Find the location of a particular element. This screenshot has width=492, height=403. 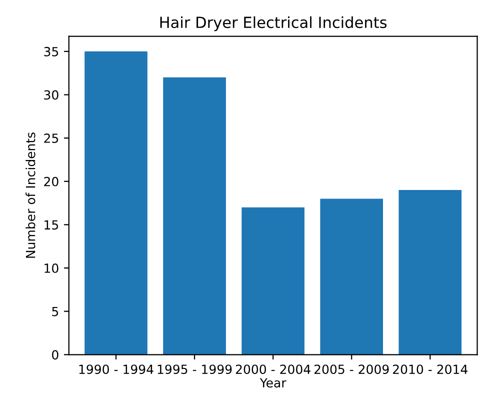

x-tick-label: 2010 - 2014 is located at coordinates (430, 369).